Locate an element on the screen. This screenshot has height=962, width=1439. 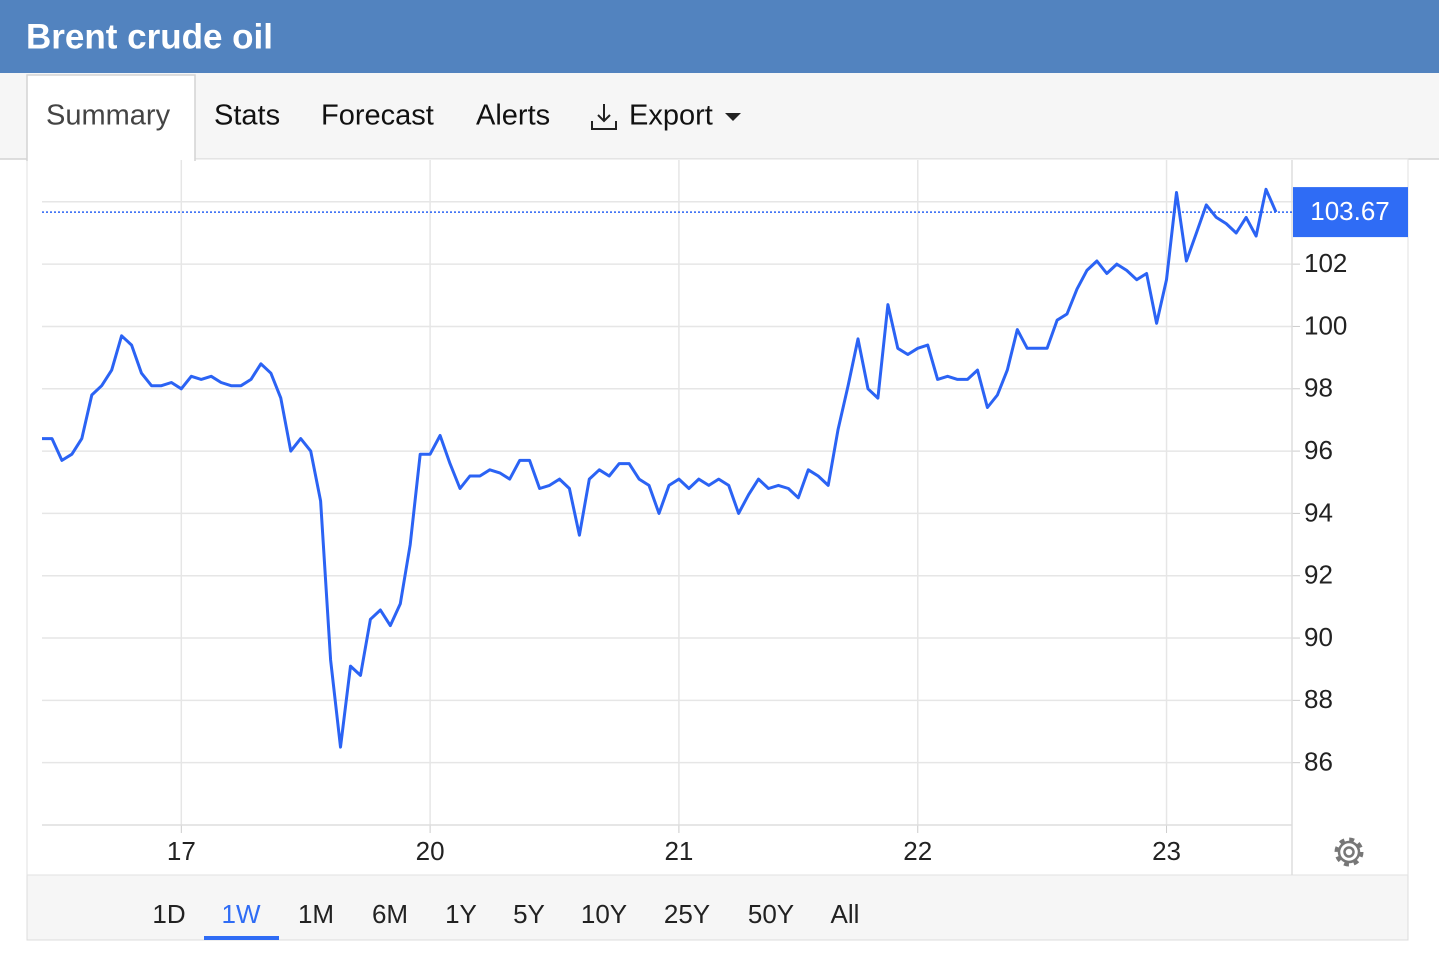
x-tick-label: 21 is located at coordinates (678, 851).